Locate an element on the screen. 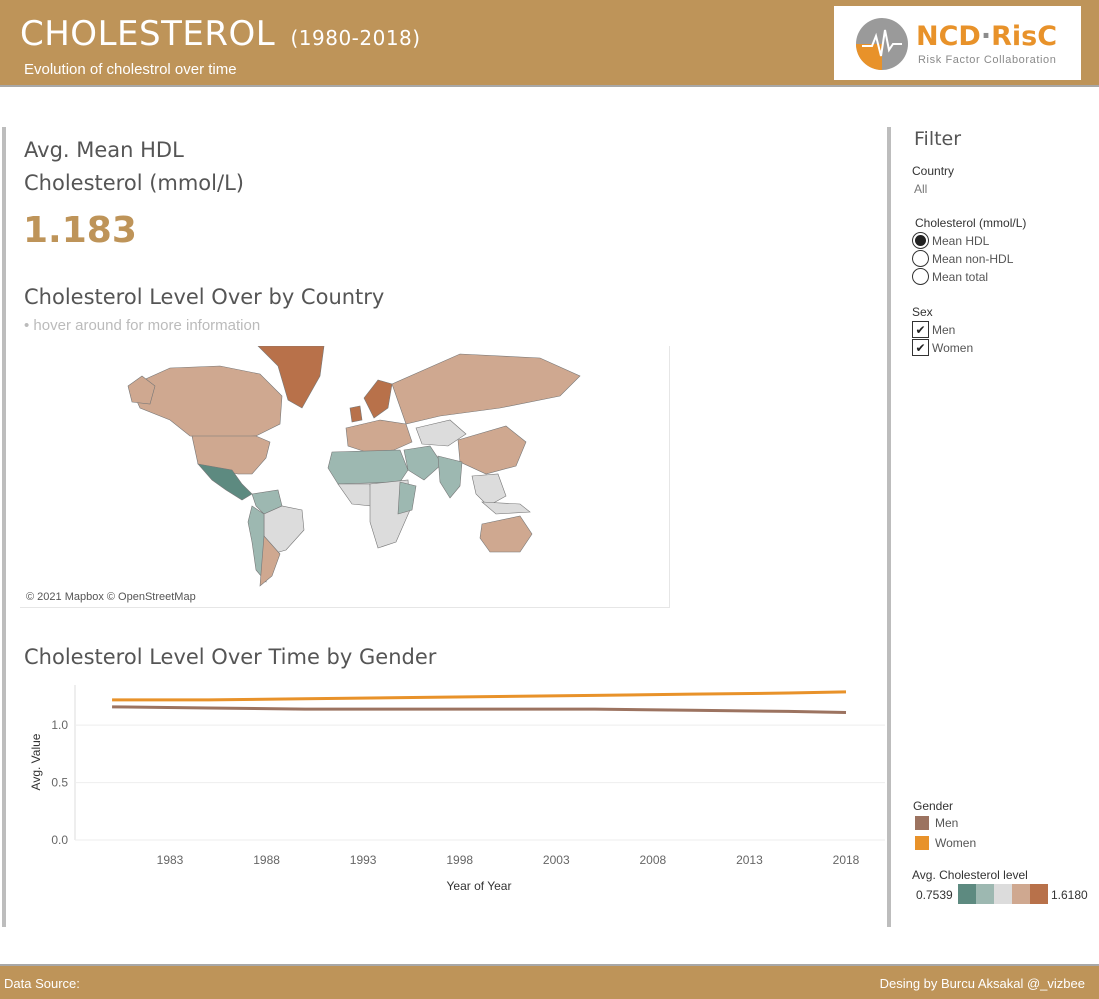 This screenshot has height=999, width=1099. map-region-uk is located at coordinates (356, 414).